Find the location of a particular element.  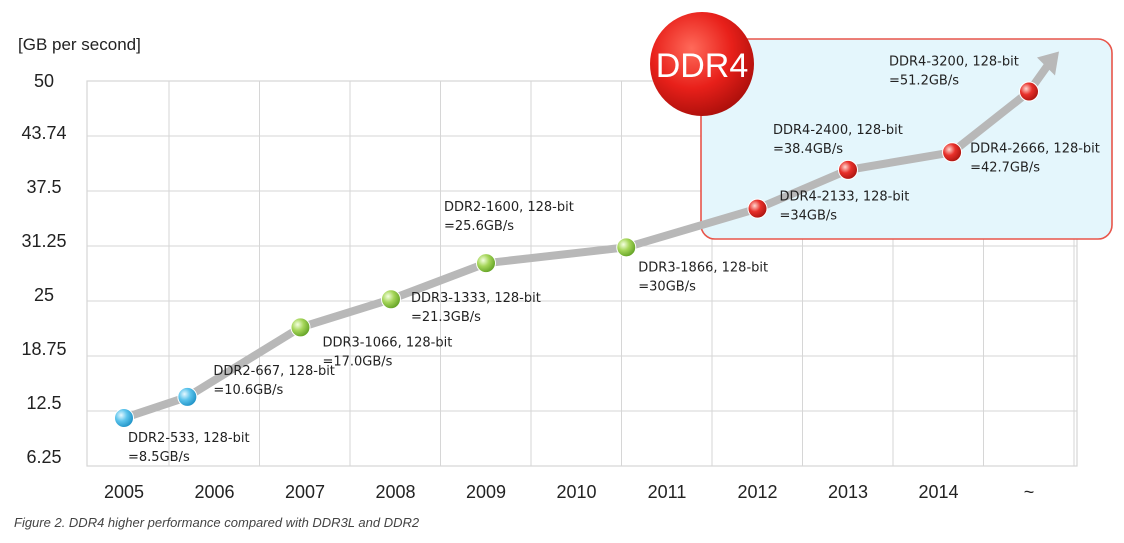

data-label: DDR4-2400, 128-bit is located at coordinates (838, 130).